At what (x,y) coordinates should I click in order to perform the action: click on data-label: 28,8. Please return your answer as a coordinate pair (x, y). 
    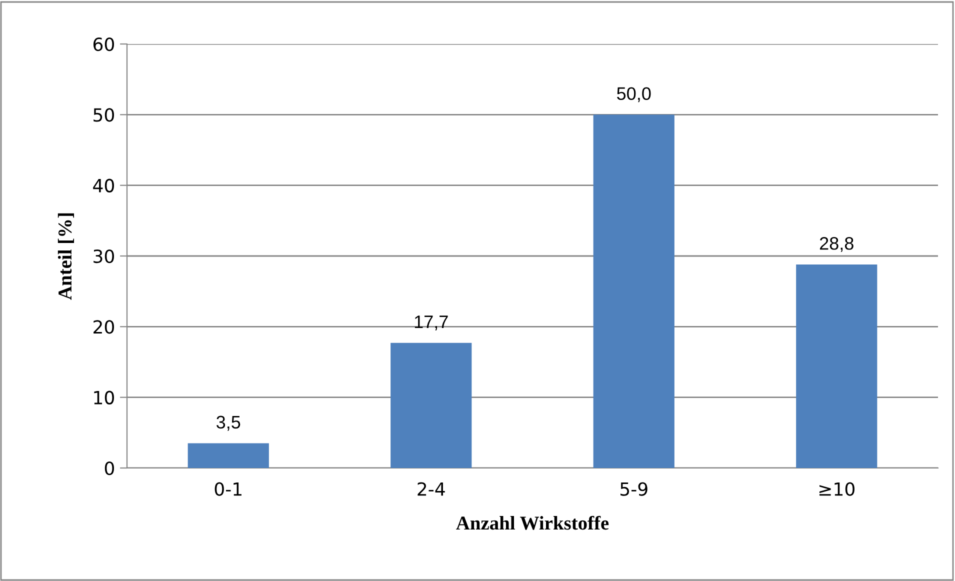
    Looking at the image, I should click on (837, 244).